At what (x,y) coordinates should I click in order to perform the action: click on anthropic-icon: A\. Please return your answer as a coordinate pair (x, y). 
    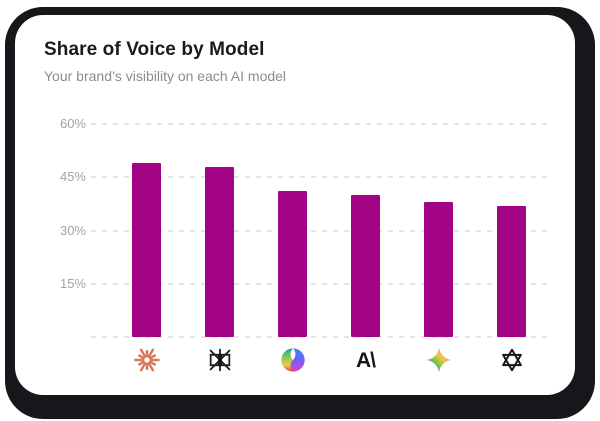
    Looking at the image, I should click on (366, 360).